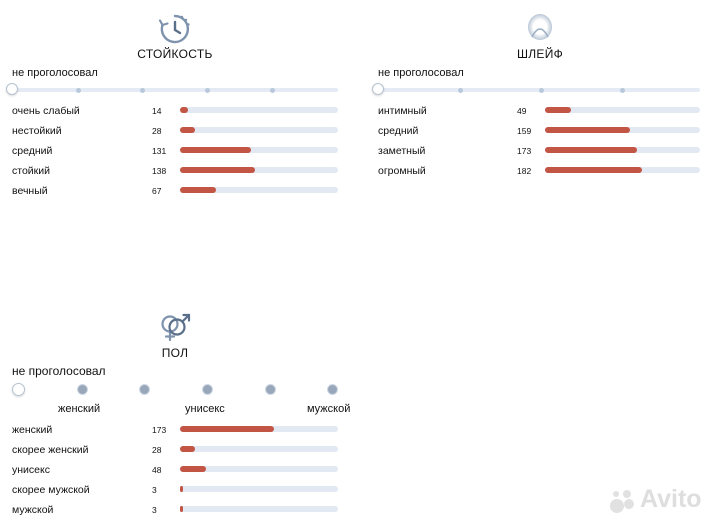 This screenshot has height=525, width=720. What do you see at coordinates (329, 409) in the screenshot?
I see `gender-scale-right: мужской` at bounding box center [329, 409].